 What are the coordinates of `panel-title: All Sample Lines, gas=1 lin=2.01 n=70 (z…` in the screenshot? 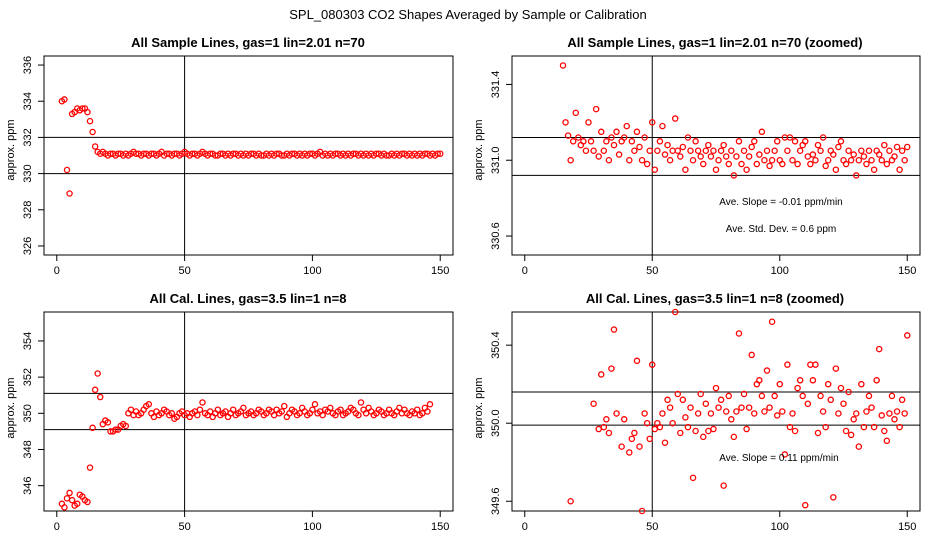 It's located at (714, 42).